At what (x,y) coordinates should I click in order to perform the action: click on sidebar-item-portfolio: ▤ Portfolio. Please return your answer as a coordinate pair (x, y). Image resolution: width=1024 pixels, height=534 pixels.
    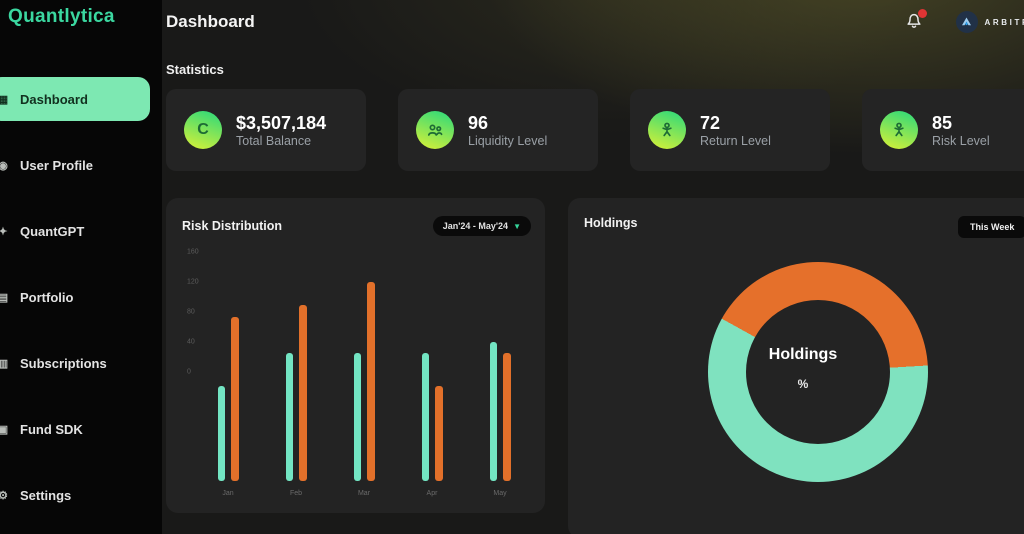
    Looking at the image, I should click on (81, 297).